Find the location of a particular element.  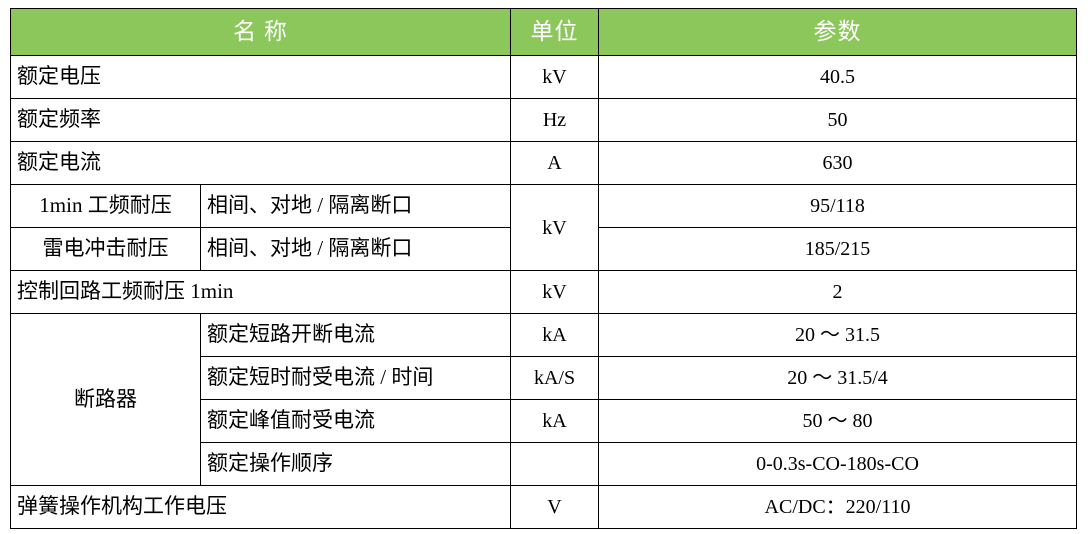

row-name: 雷电冲击耐压 is located at coordinates (105, 249).